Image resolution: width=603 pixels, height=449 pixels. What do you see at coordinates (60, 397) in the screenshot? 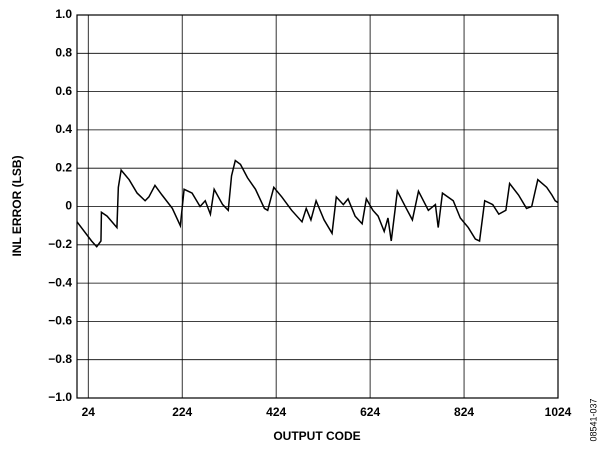
I see `y-tick-label: −1.0` at bounding box center [60, 397].